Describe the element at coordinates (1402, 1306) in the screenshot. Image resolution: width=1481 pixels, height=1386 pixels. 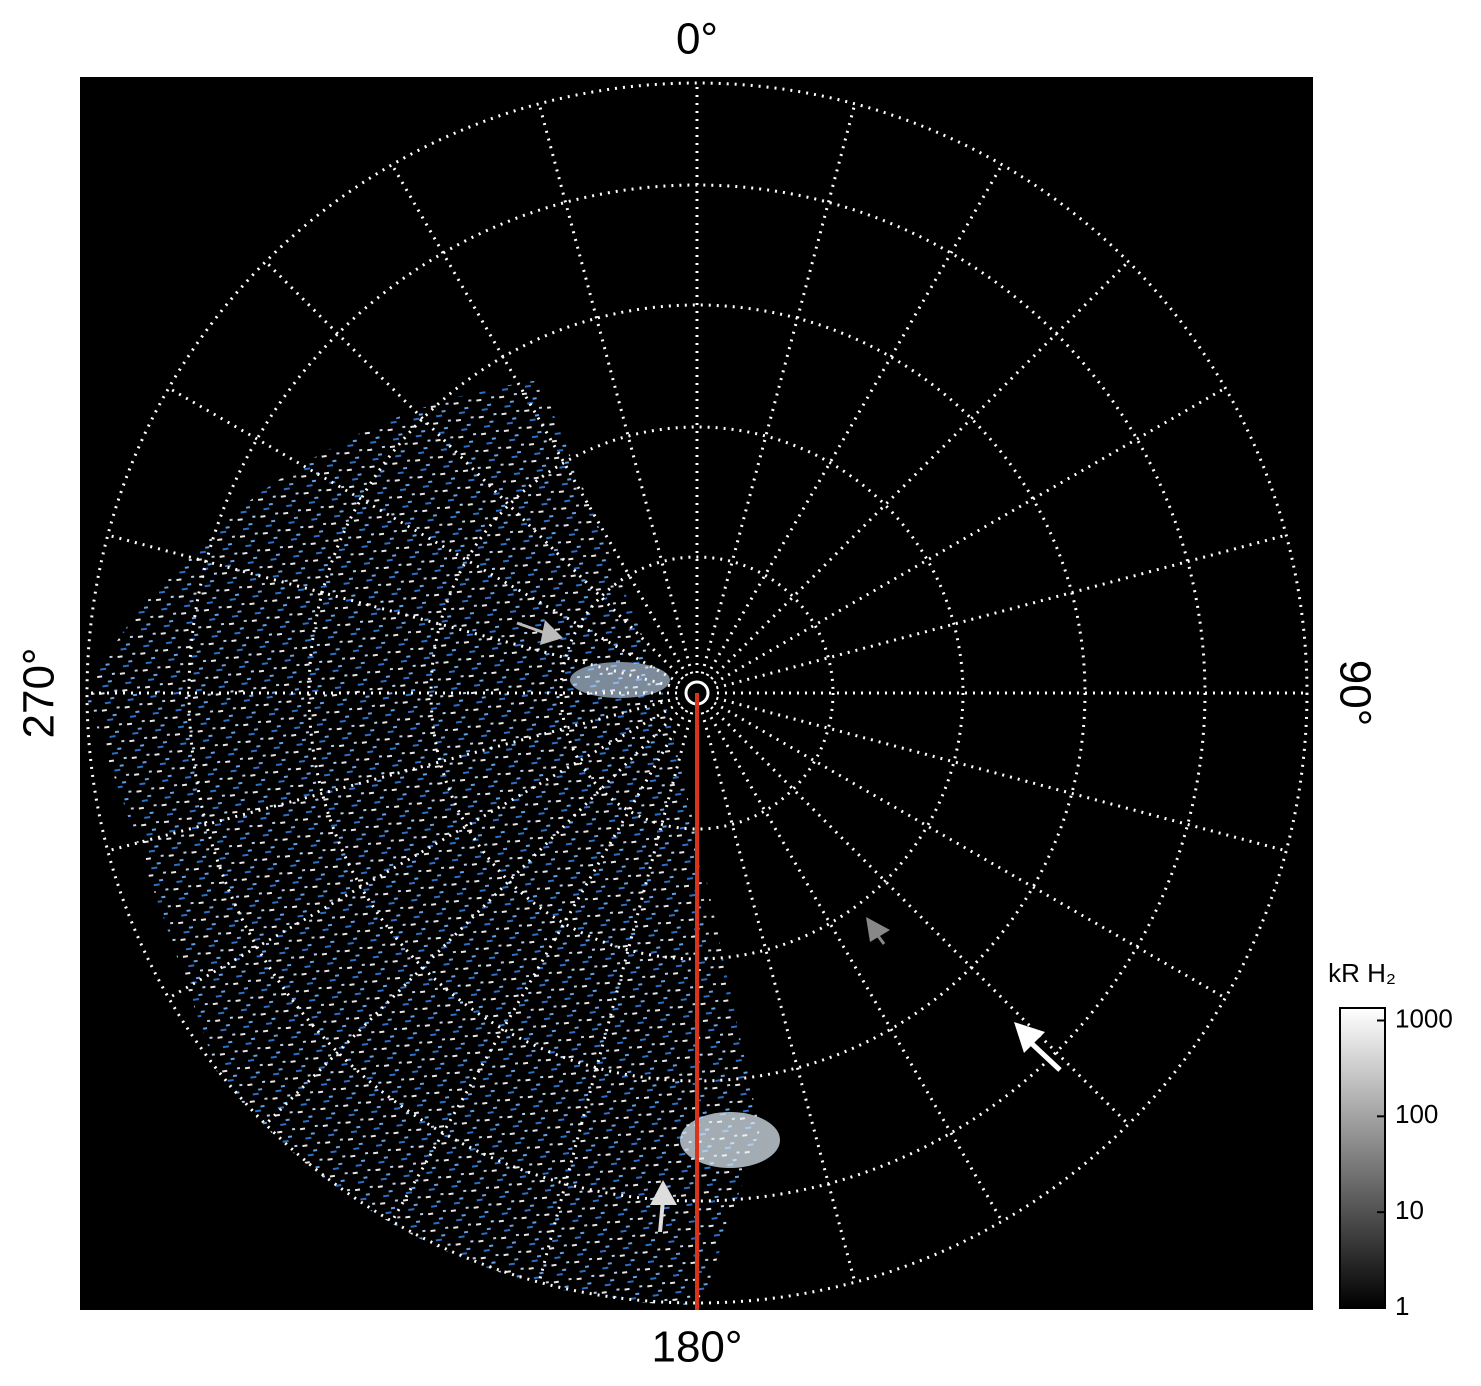
I see `colorbar-tick-label: 1` at that location.